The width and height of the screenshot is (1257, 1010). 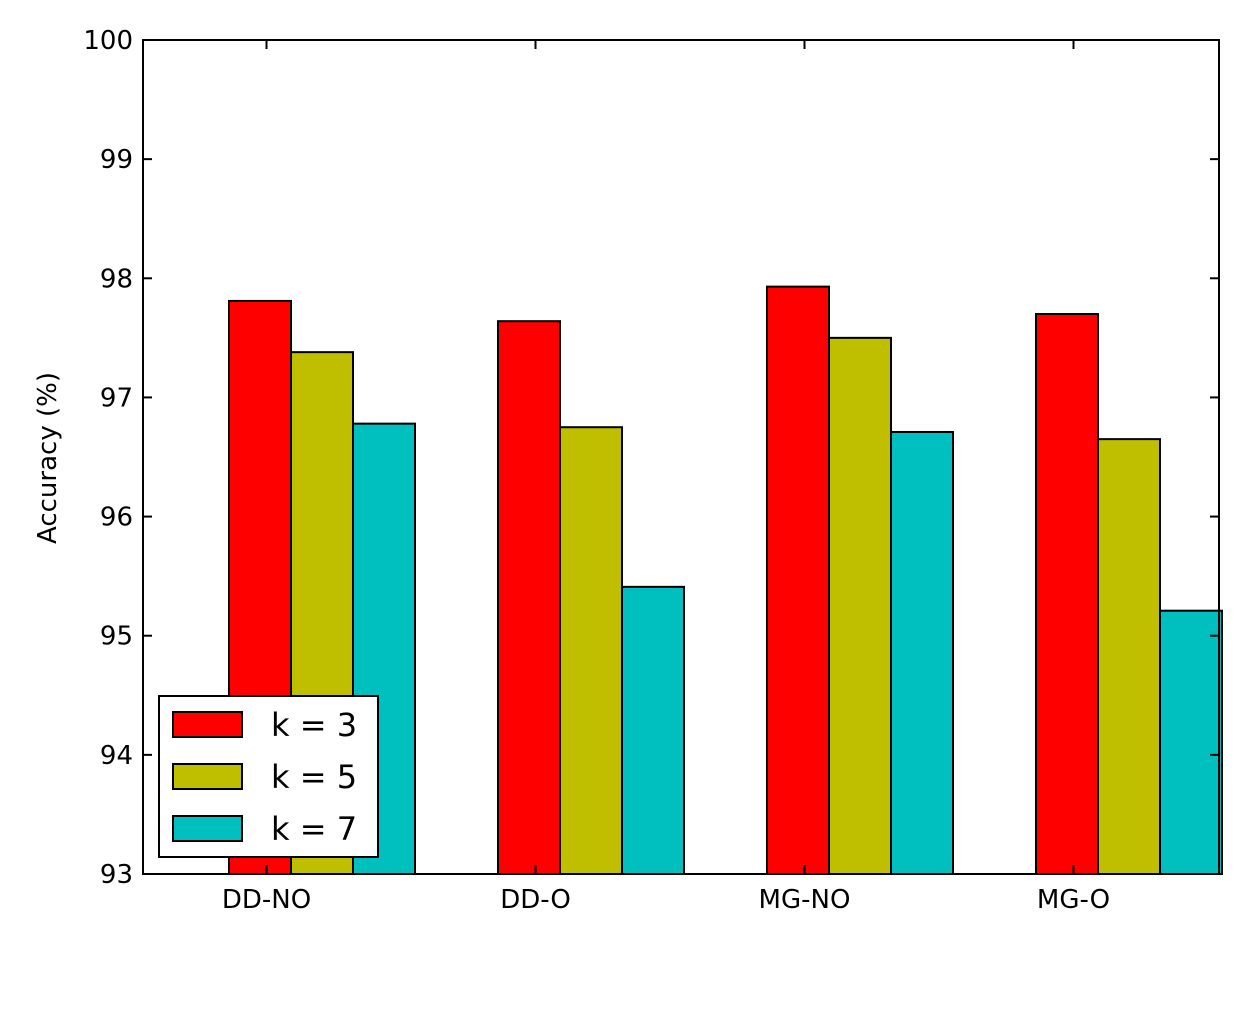 I want to click on y-tick-label: 93, so click(x=116, y=875).